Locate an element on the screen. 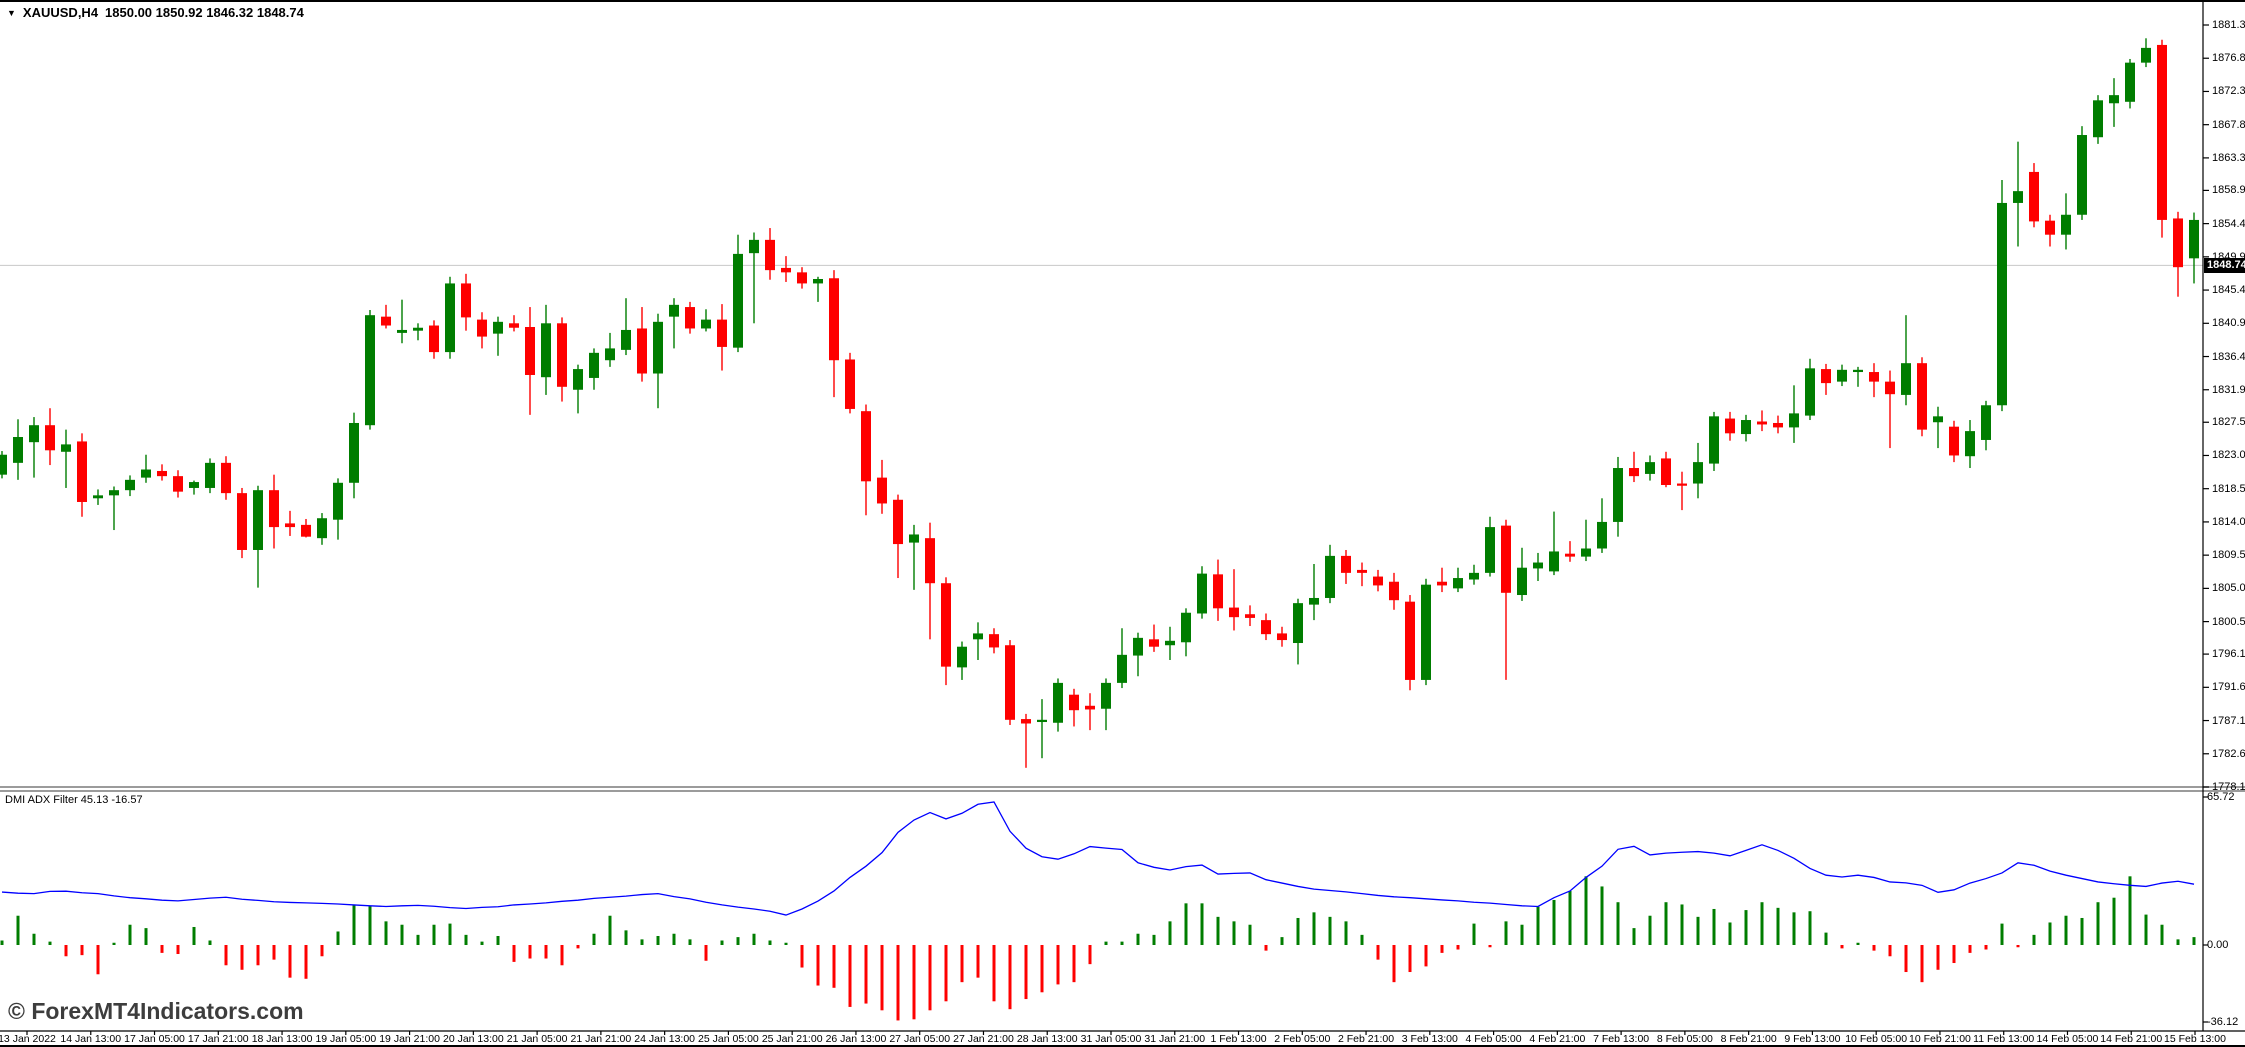 The height and width of the screenshot is (1047, 2245). time-tick-label: 13 Jan 2022 is located at coordinates (28, 1039).